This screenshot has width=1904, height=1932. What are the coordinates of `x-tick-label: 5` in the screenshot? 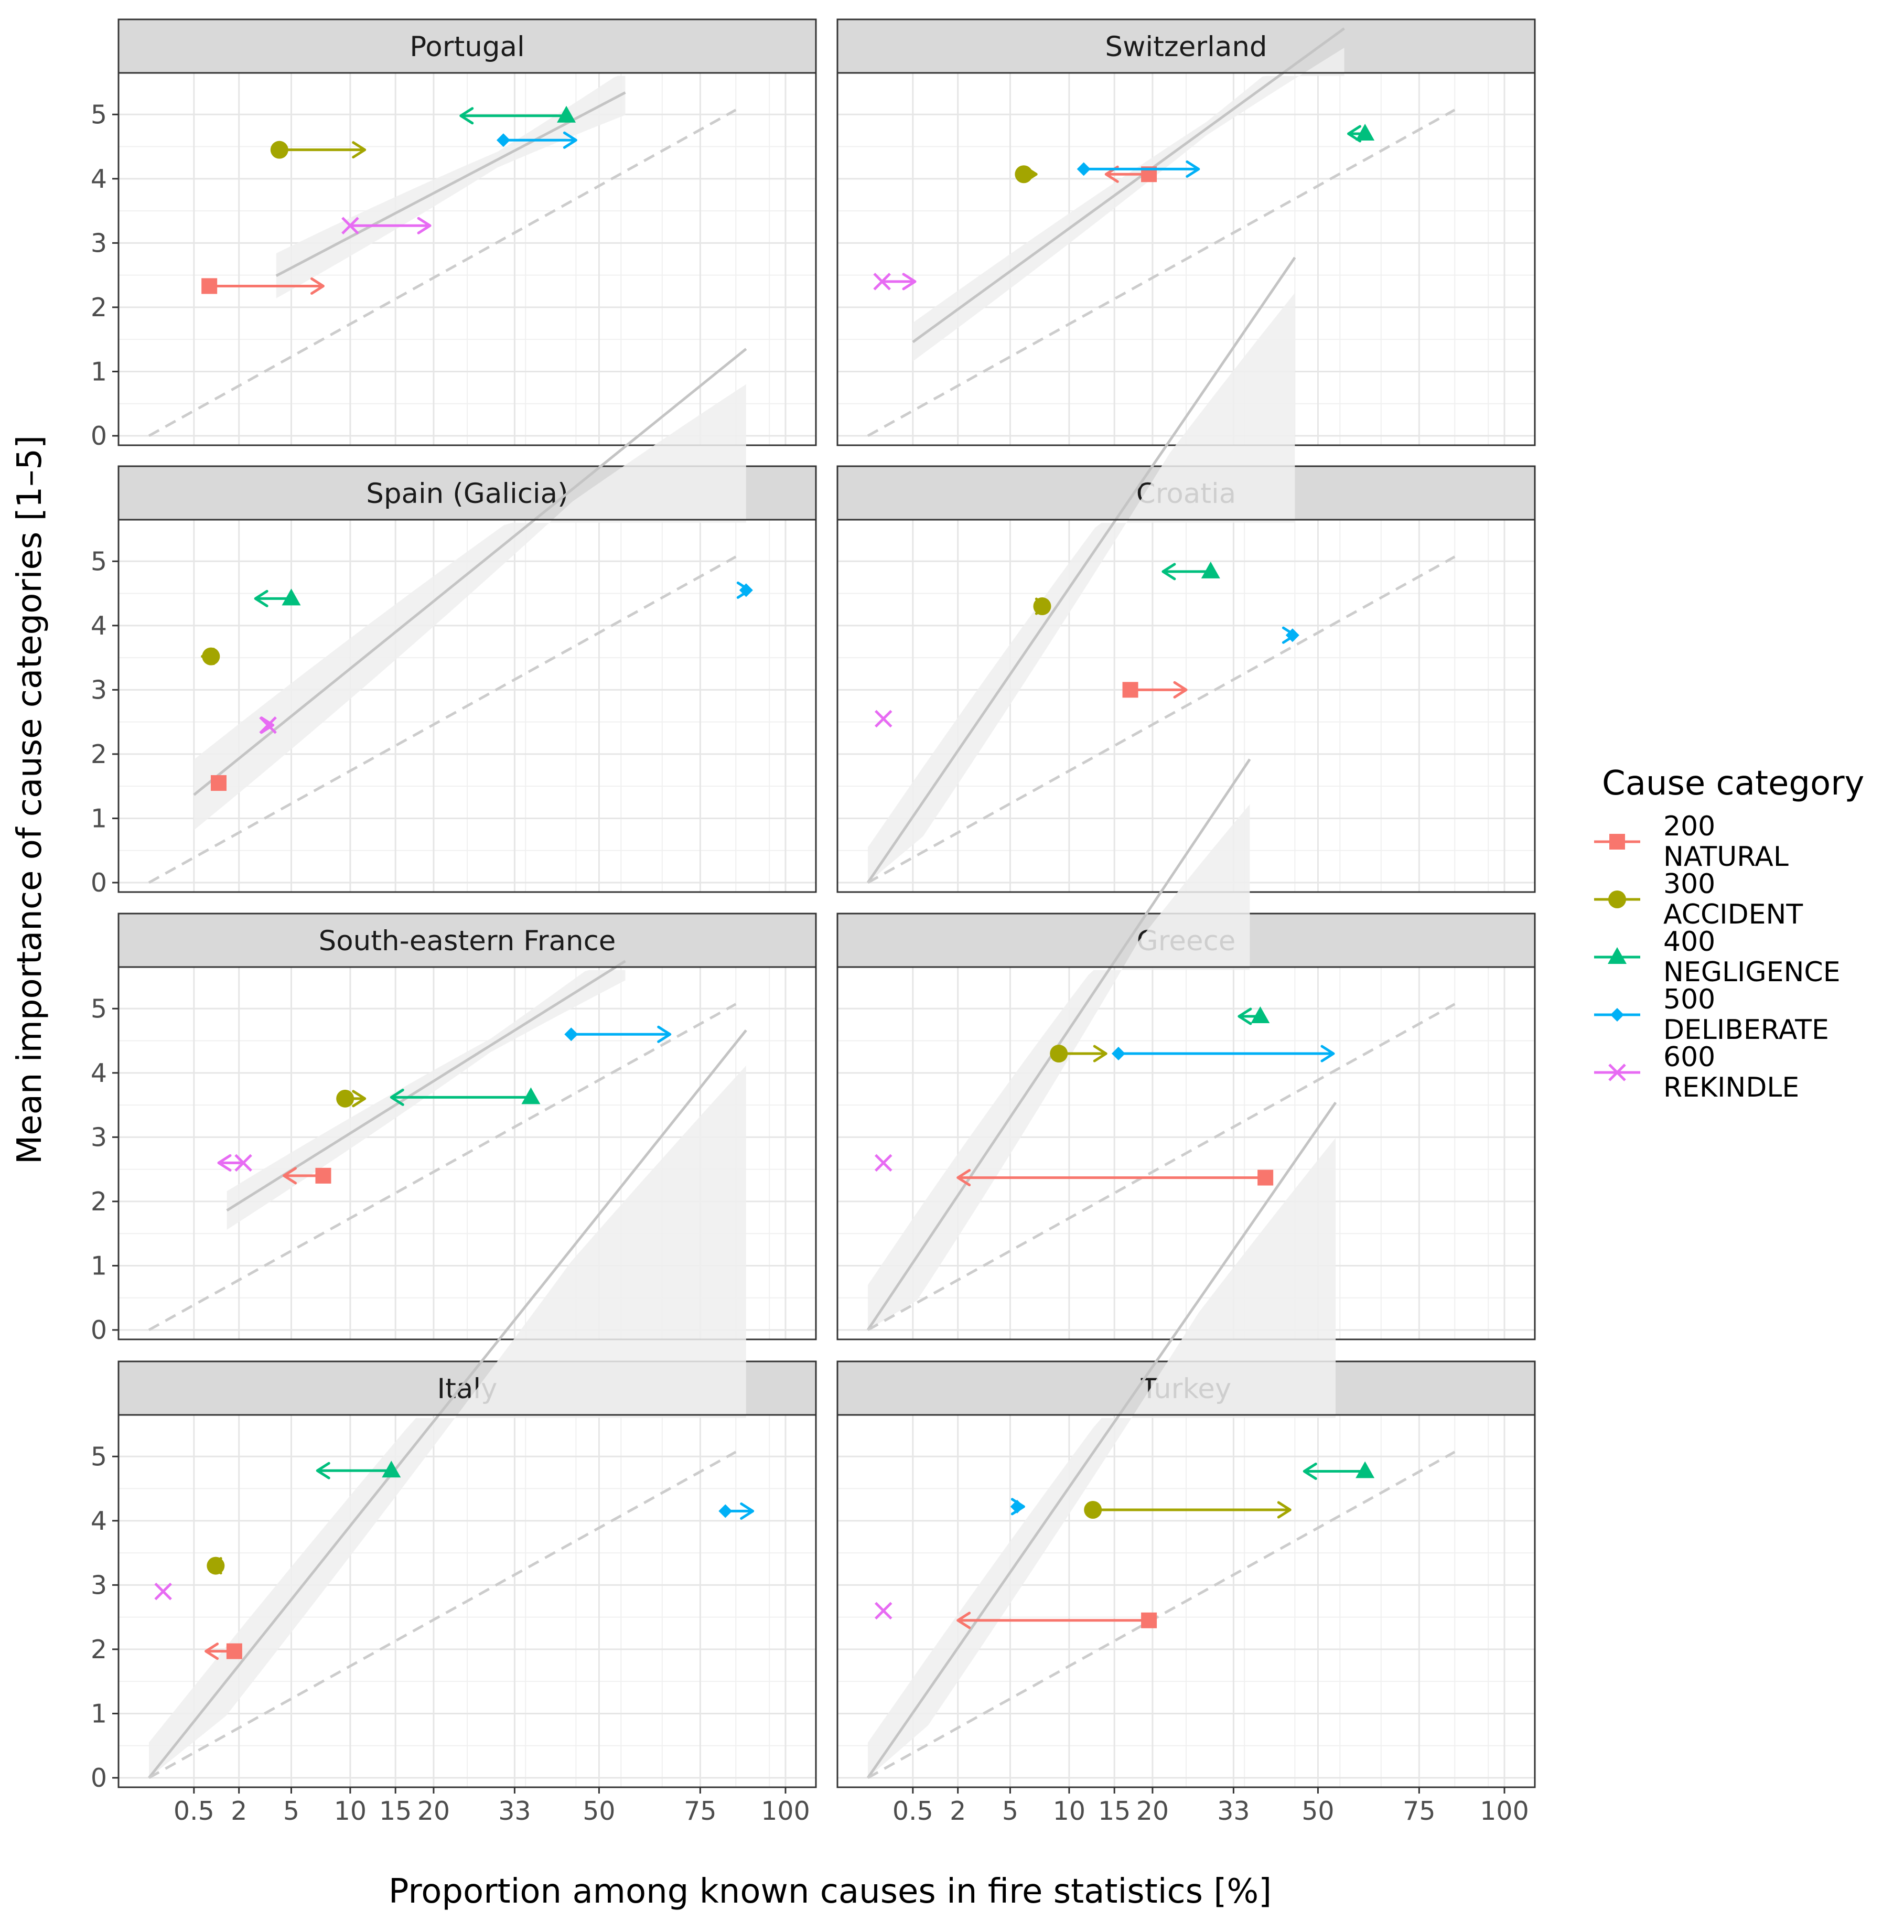 It's located at (291, 1811).